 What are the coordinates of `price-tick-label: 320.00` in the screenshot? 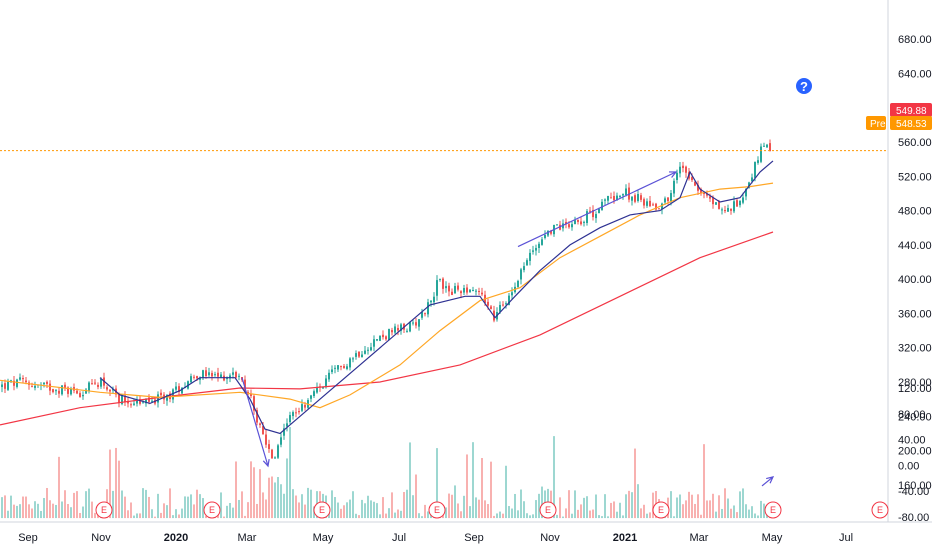 It's located at (915, 349).